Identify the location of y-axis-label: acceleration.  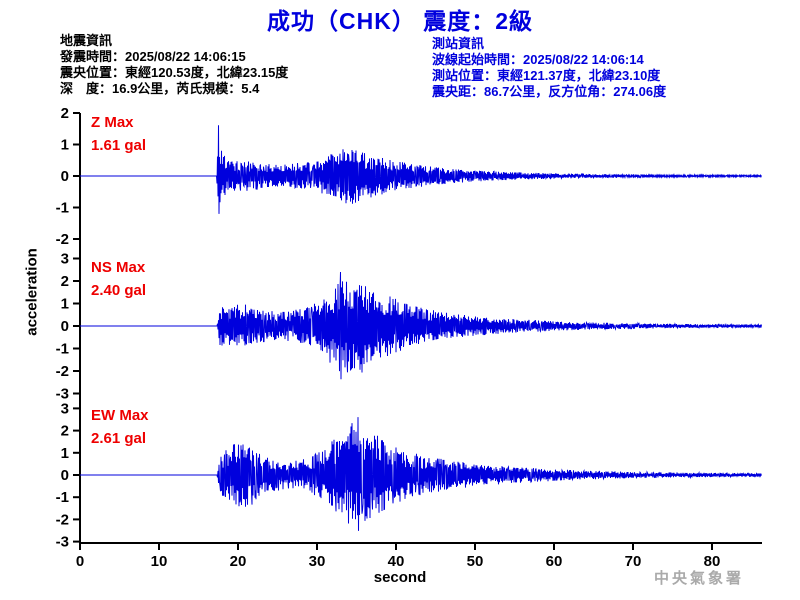
(32, 292).